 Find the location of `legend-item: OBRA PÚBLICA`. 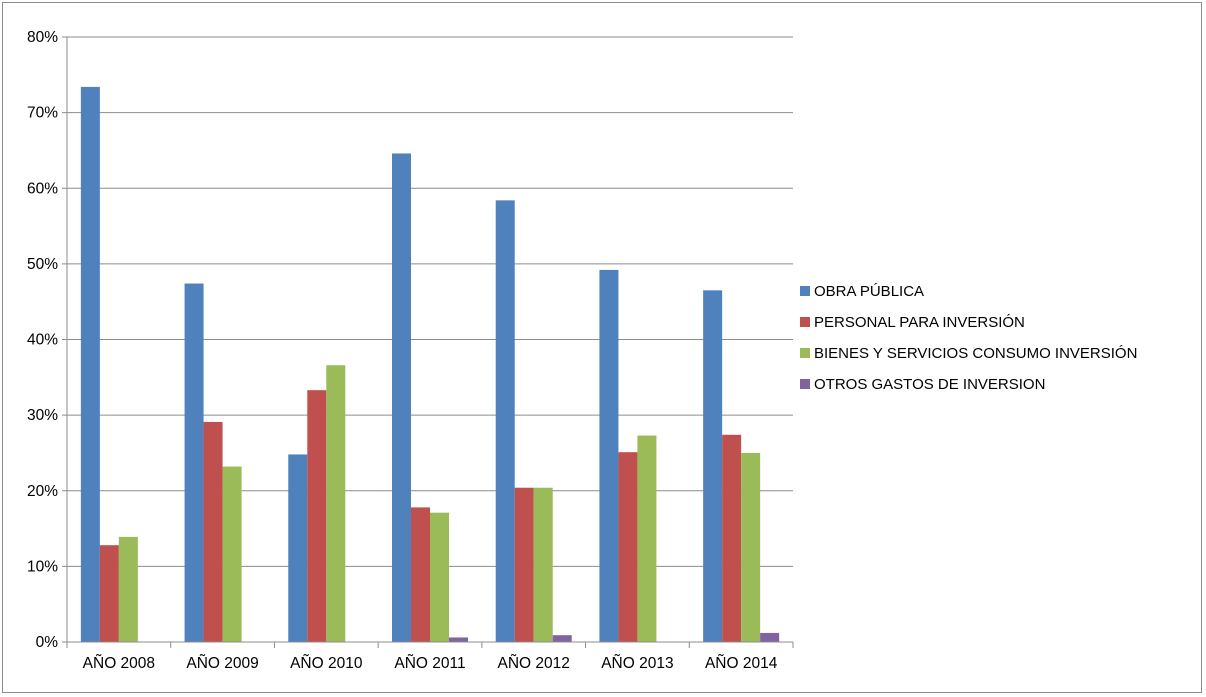

legend-item: OBRA PÚBLICA is located at coordinates (862, 291).